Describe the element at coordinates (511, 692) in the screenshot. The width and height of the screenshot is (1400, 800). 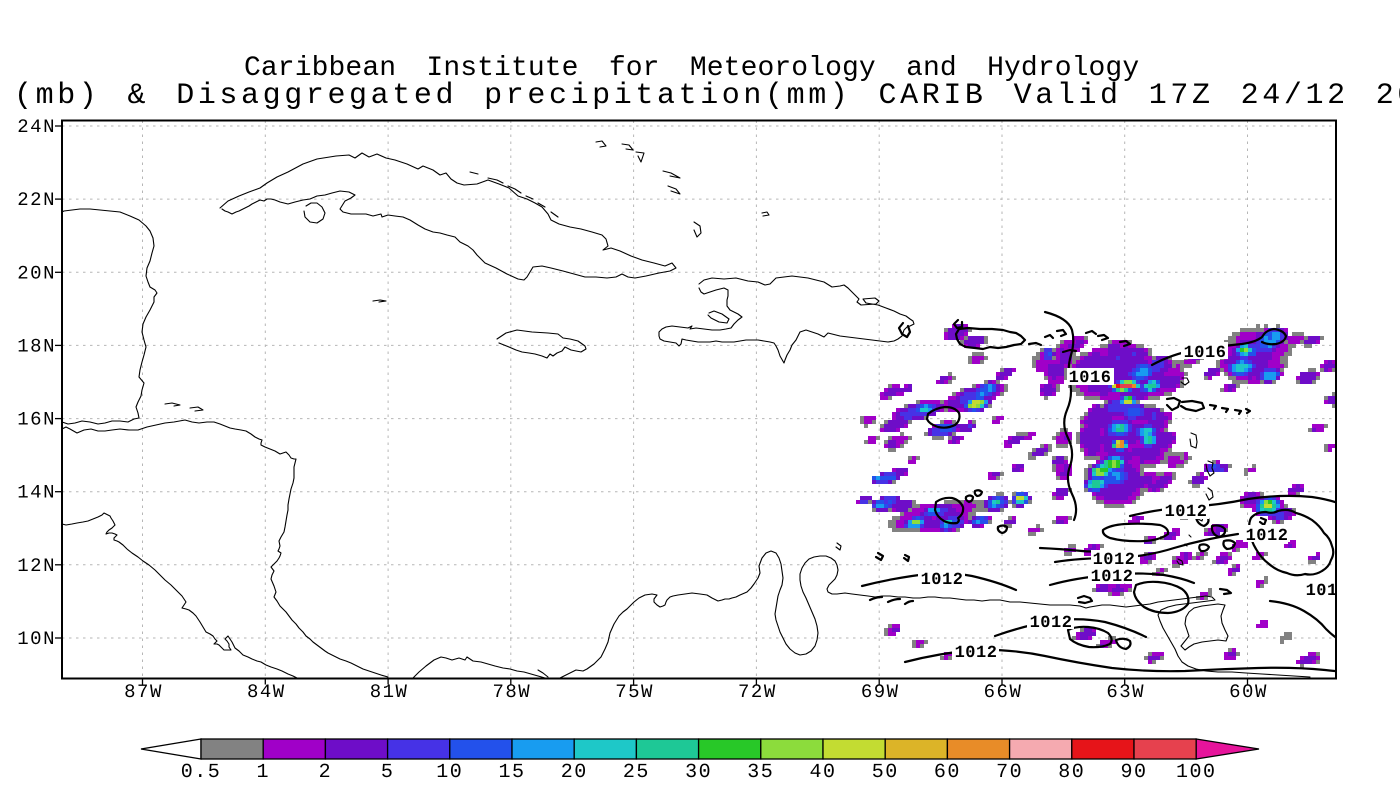
I see `svg-text: 78W` at that location.